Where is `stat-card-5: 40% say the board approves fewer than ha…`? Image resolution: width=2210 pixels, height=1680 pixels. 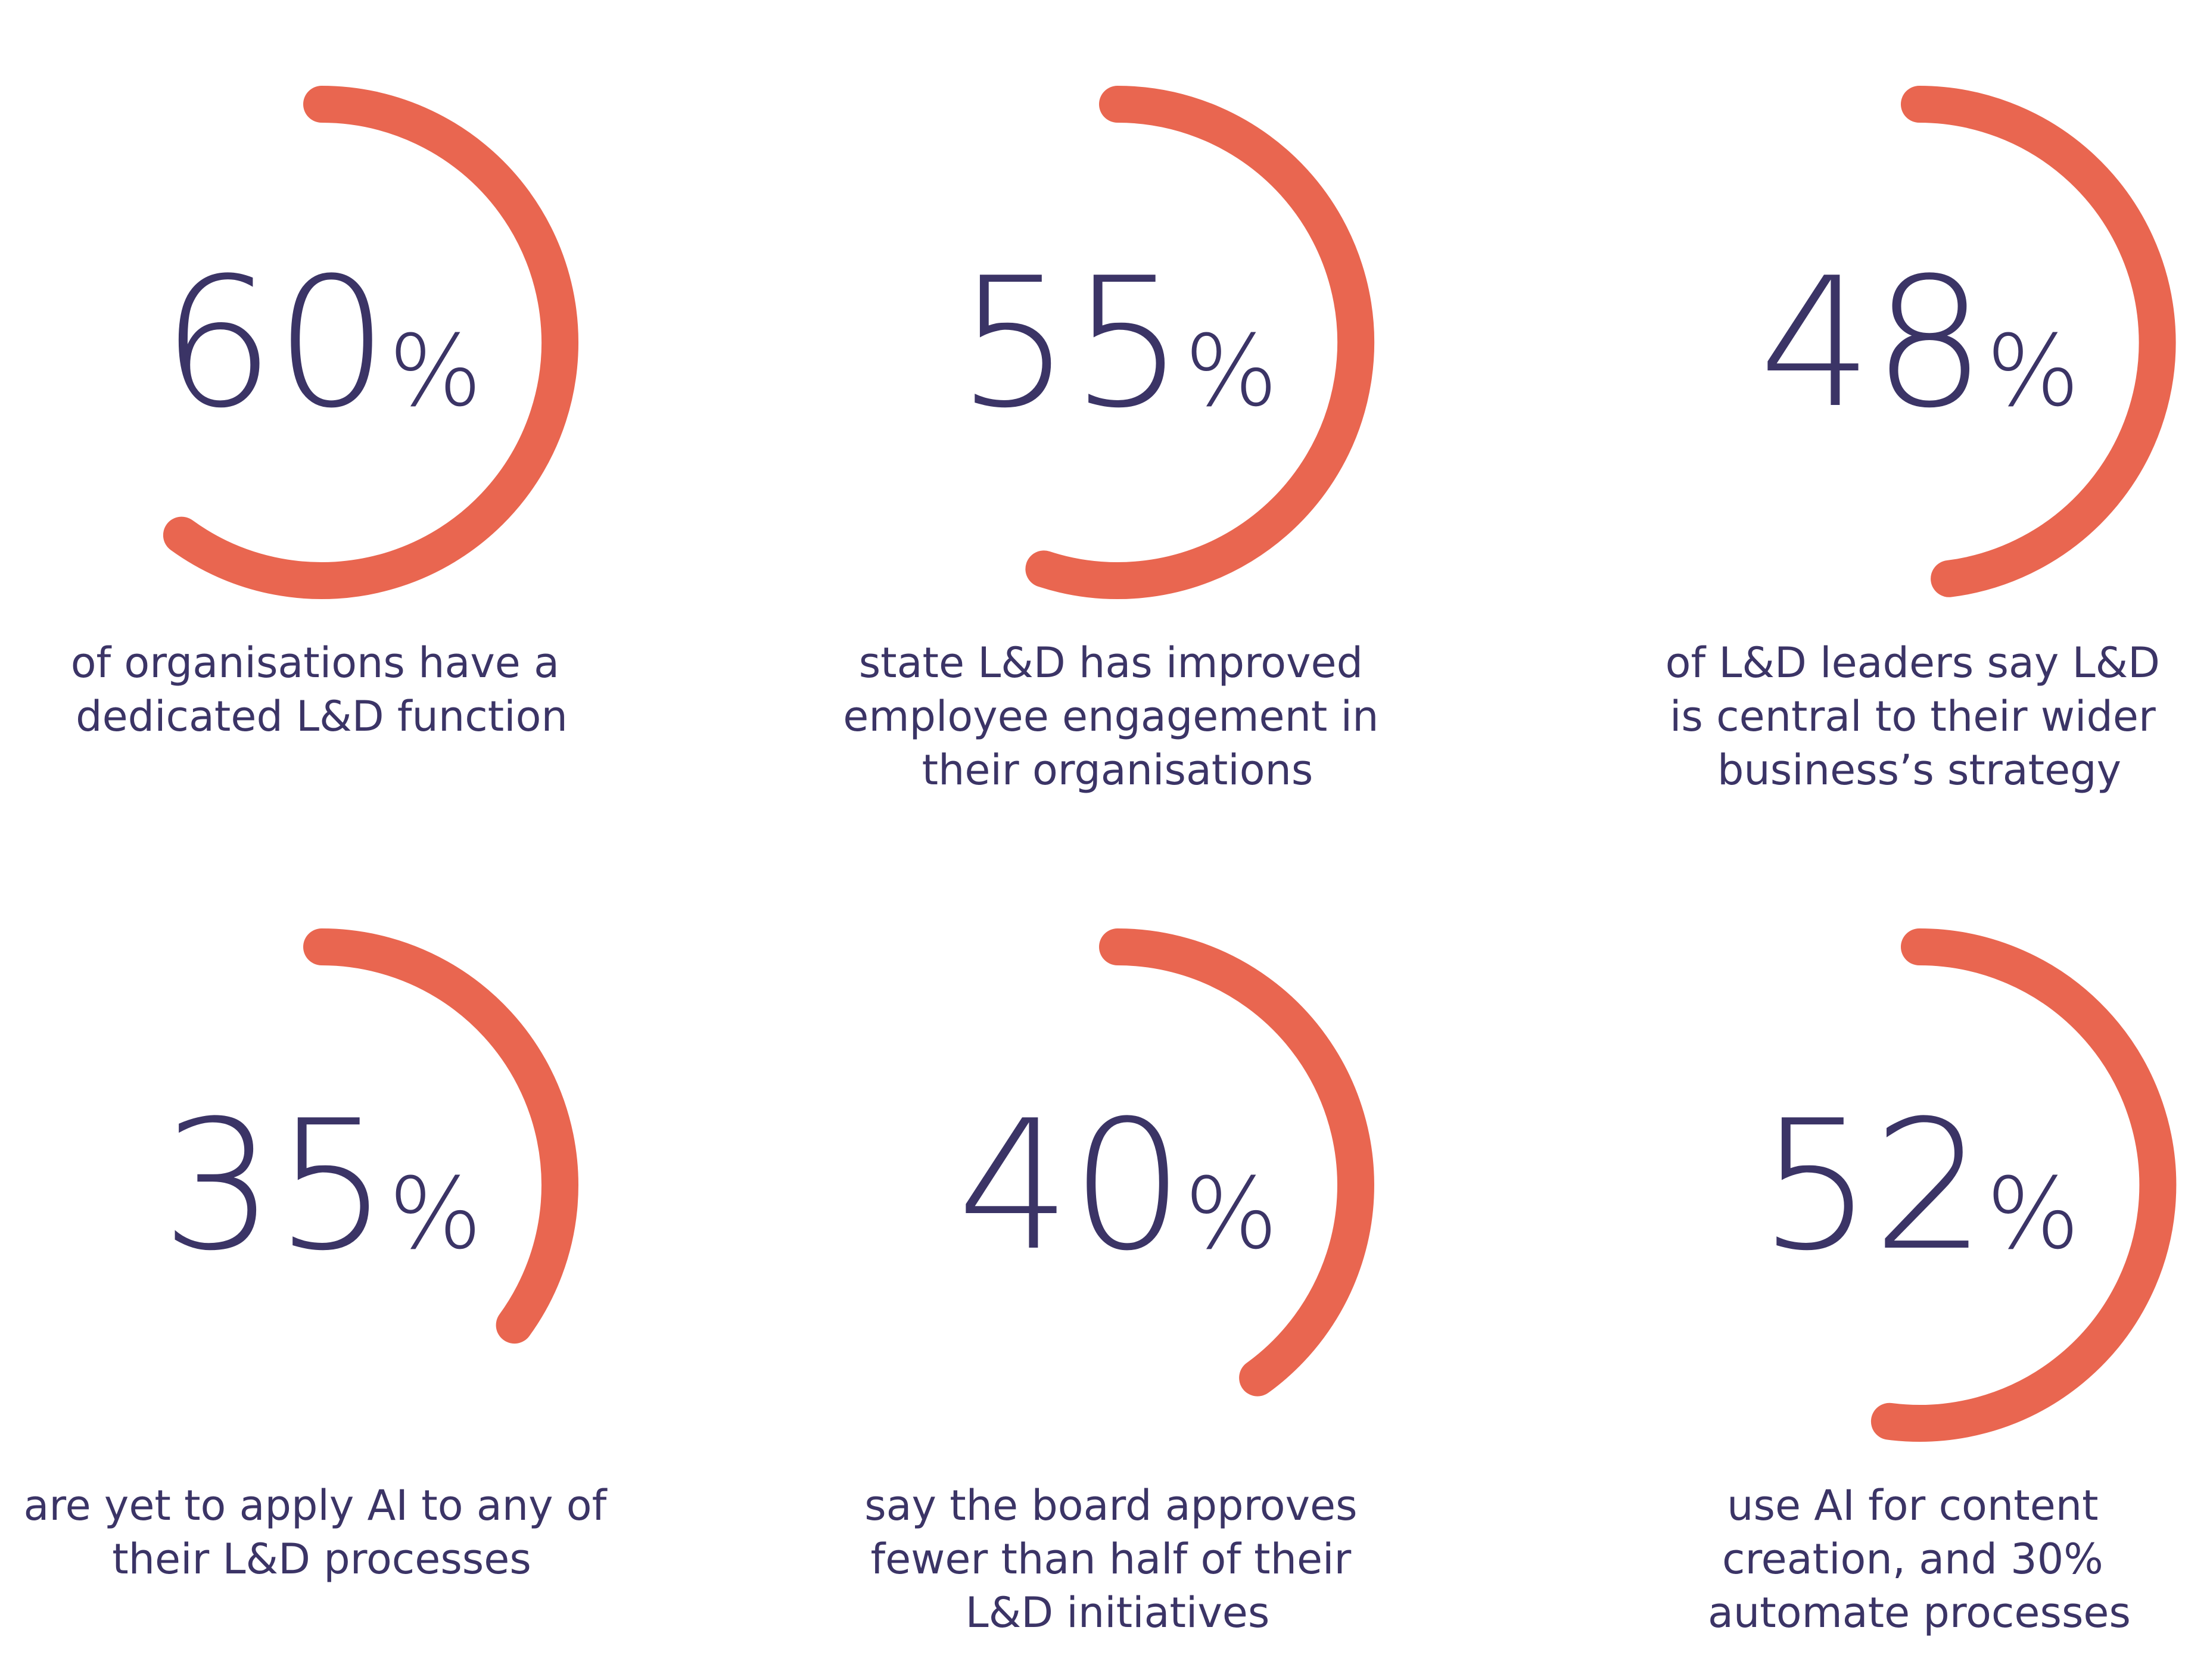
stat-card-5: 40% say the board approves fewer than ha… is located at coordinates (1119, 1282).